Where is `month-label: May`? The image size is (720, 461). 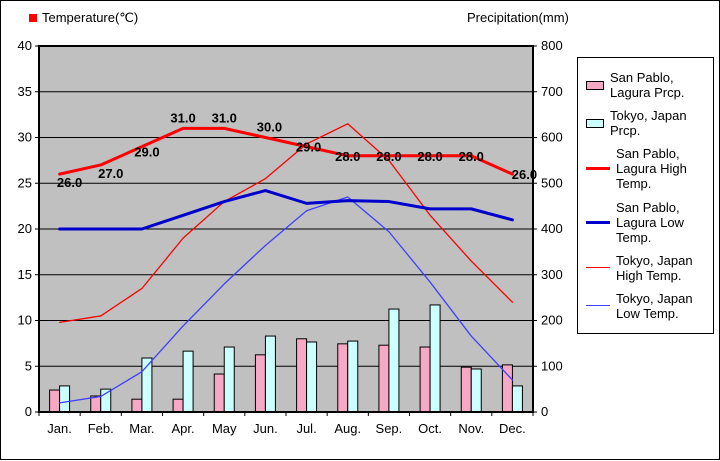
month-label: May is located at coordinates (224, 428).